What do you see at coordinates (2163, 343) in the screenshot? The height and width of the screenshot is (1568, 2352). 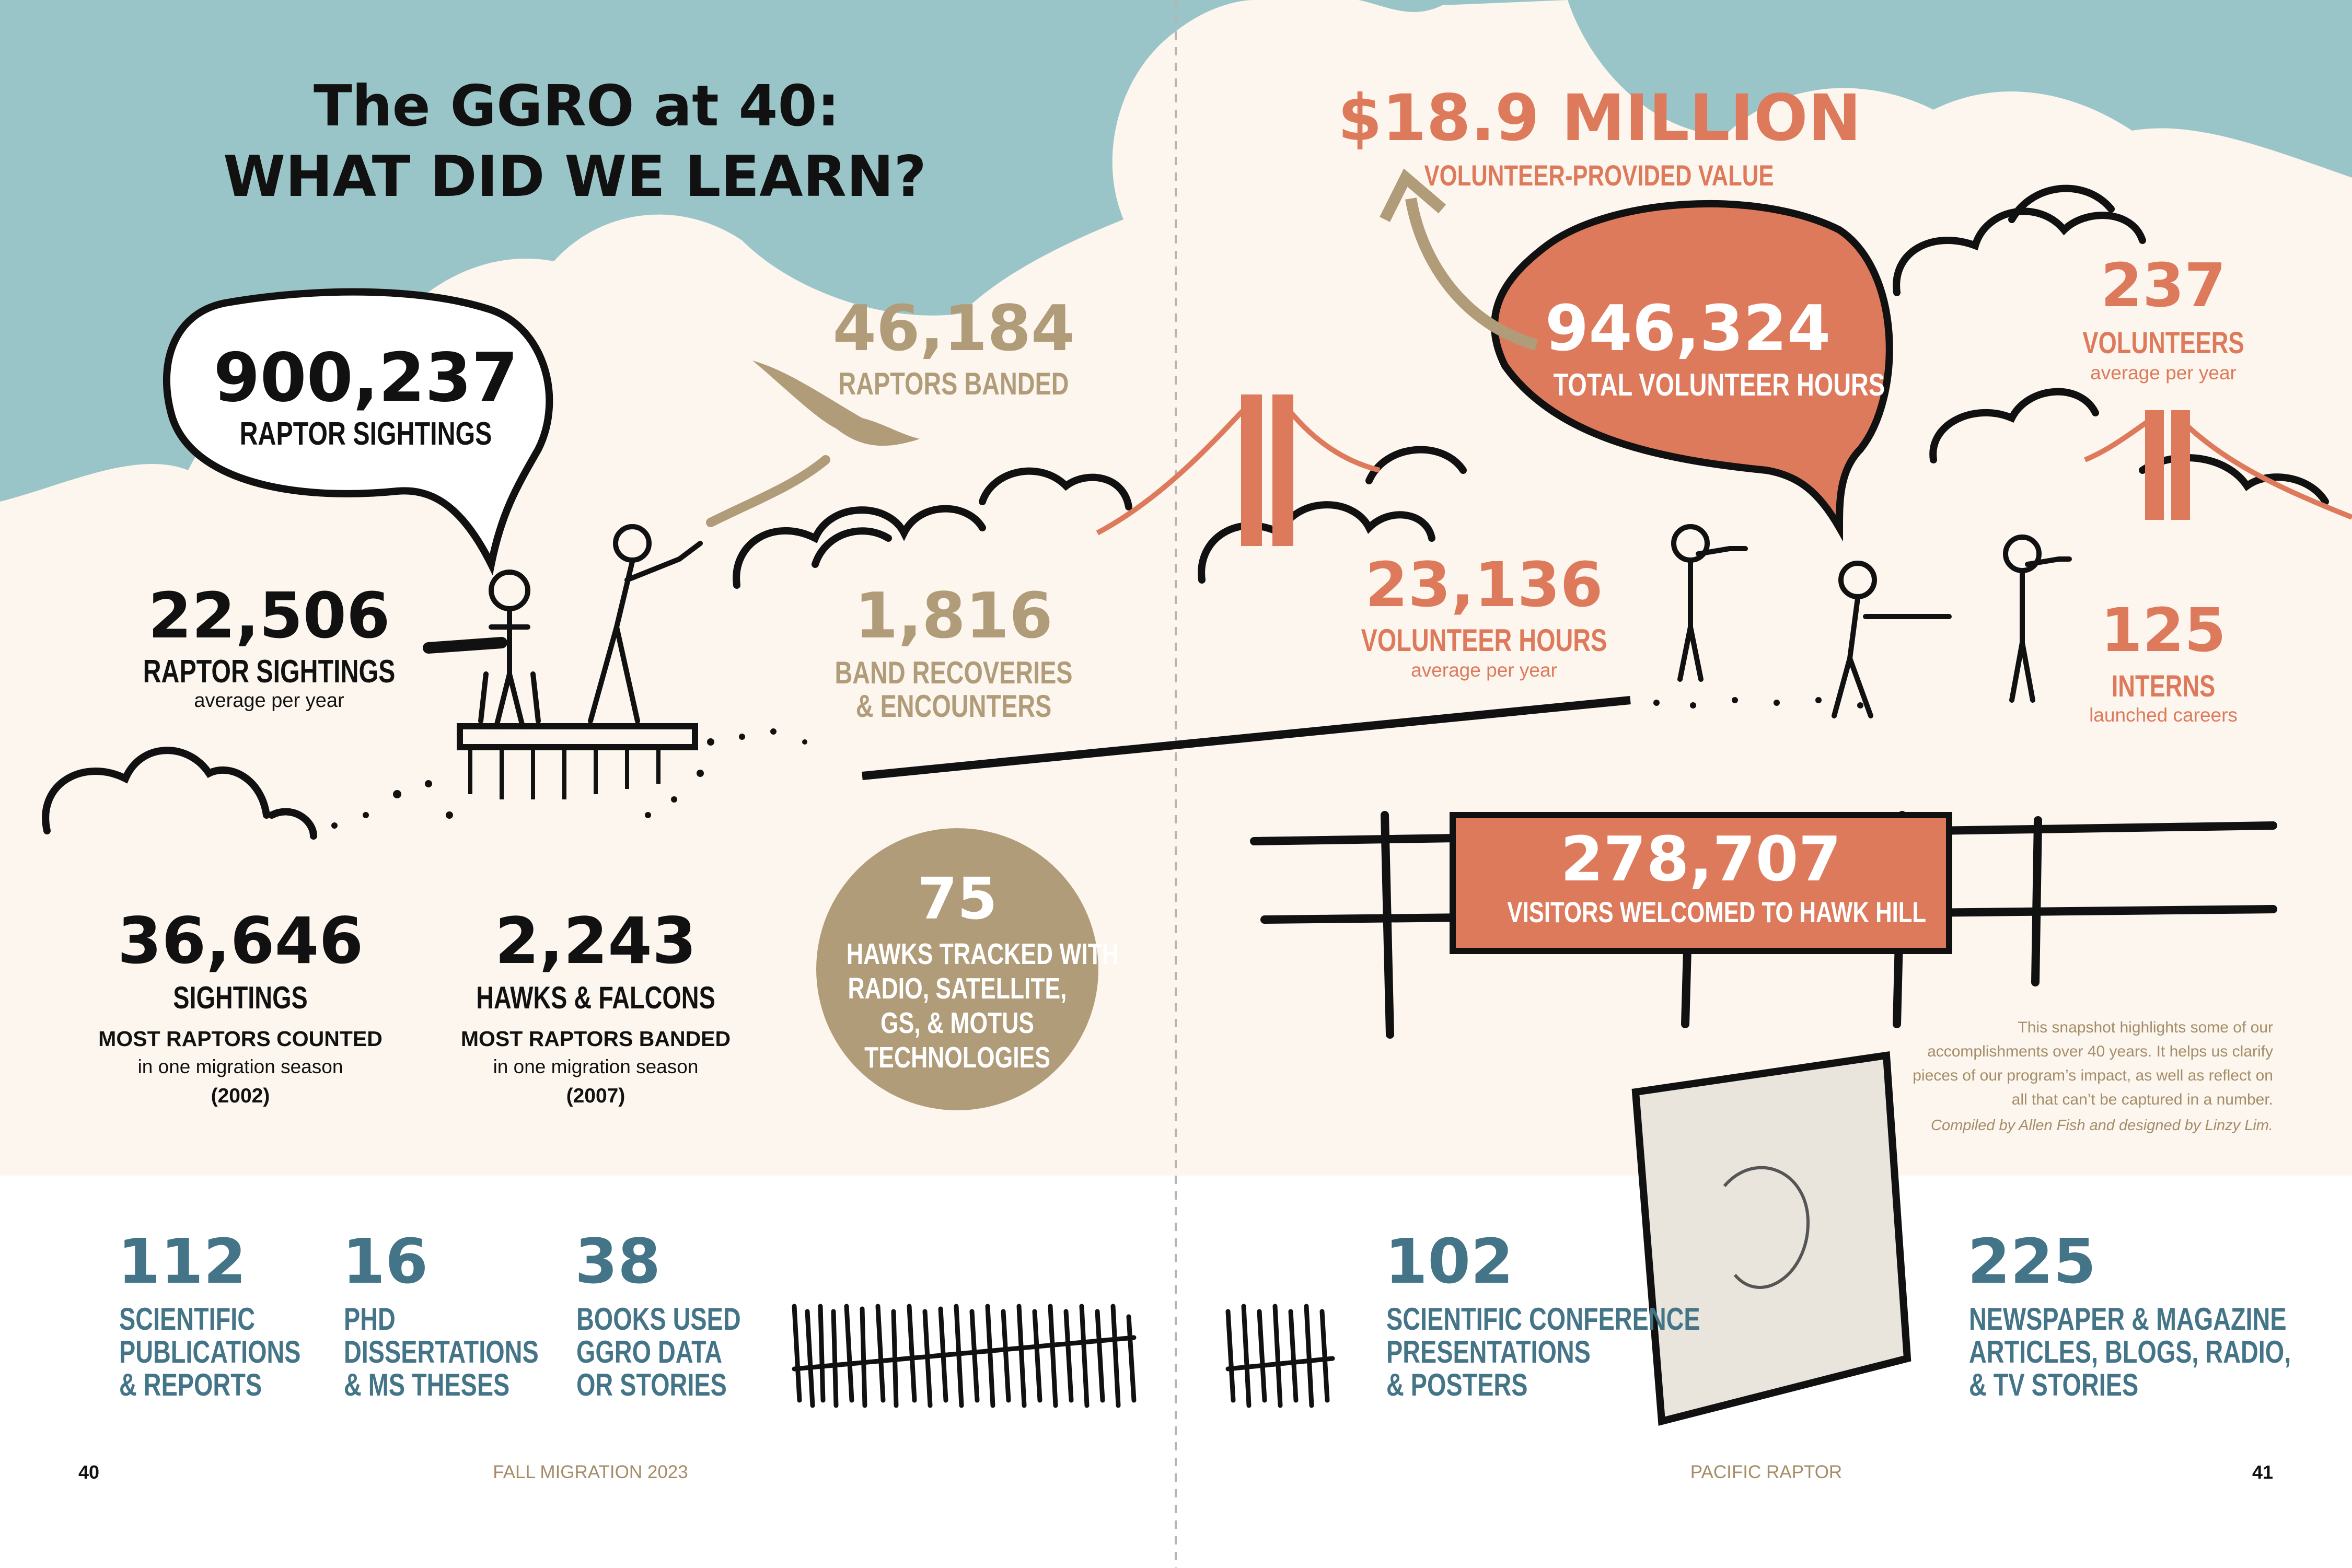 I see `volunteers-label: VOLUNTEERS` at bounding box center [2163, 343].